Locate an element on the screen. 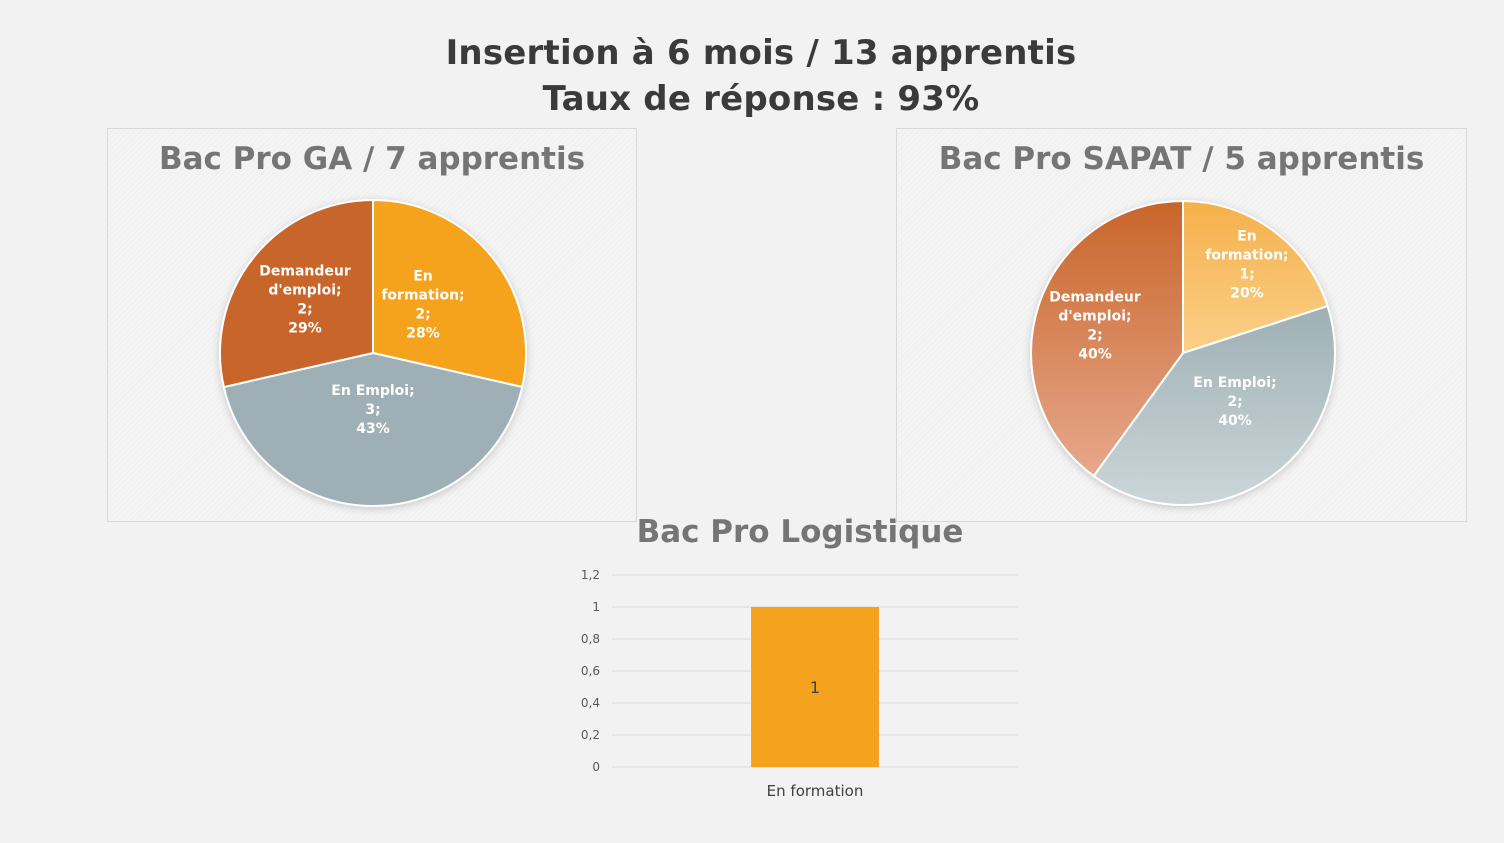 Image resolution: width=1504 pixels, height=843 pixels. bar-data-label: 1 is located at coordinates (815, 687).